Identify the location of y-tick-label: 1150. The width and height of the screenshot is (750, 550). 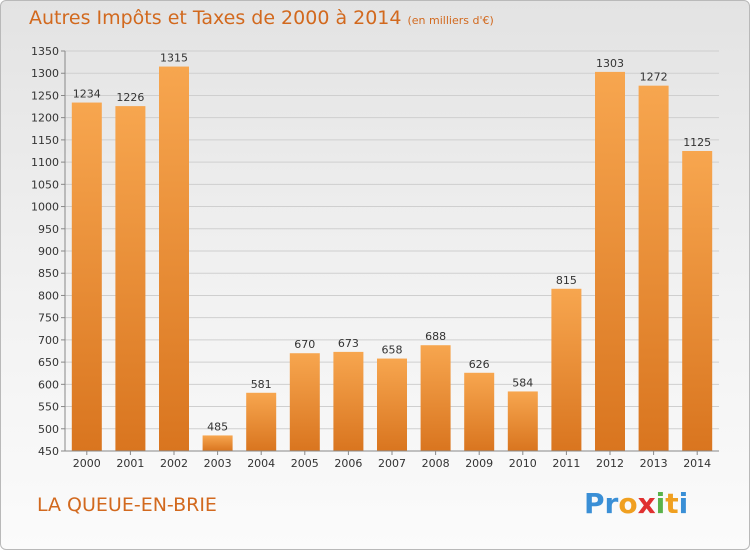
(45, 140).